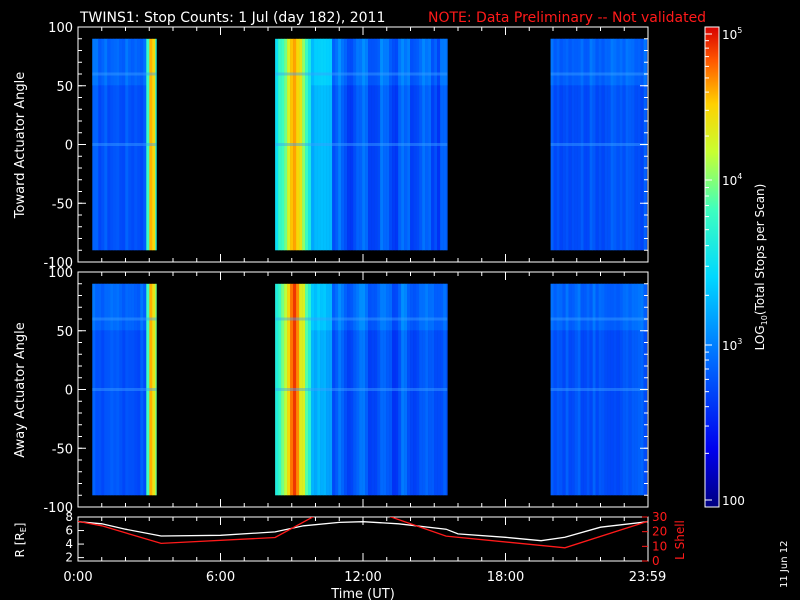  What do you see at coordinates (567, 18) in the screenshot?
I see `preliminary-note: NOTE: Data Preliminary -- Not validated` at bounding box center [567, 18].